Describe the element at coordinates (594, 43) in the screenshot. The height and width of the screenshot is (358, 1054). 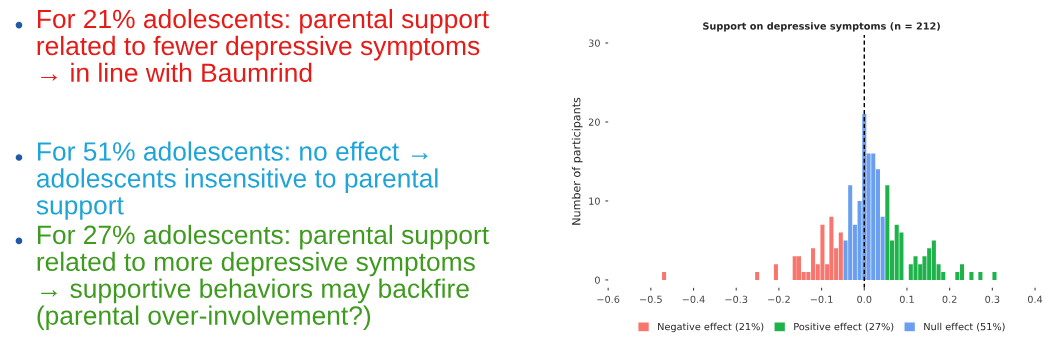
I see `y-tick-label: 30` at that location.